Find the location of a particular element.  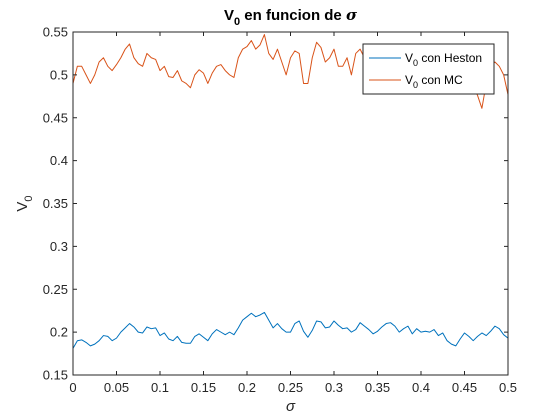

legend-label-heston-subscript: 0 is located at coordinates (415, 63).